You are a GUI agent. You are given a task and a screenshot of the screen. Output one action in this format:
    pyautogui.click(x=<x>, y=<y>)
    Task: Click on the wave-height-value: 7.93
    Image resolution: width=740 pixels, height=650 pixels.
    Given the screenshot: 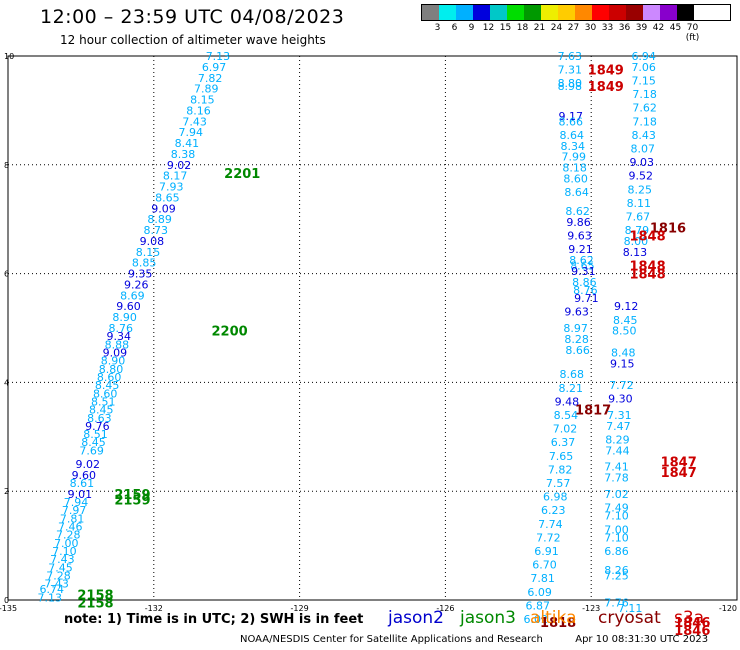 What is the action you would take?
    pyautogui.click(x=171, y=187)
    